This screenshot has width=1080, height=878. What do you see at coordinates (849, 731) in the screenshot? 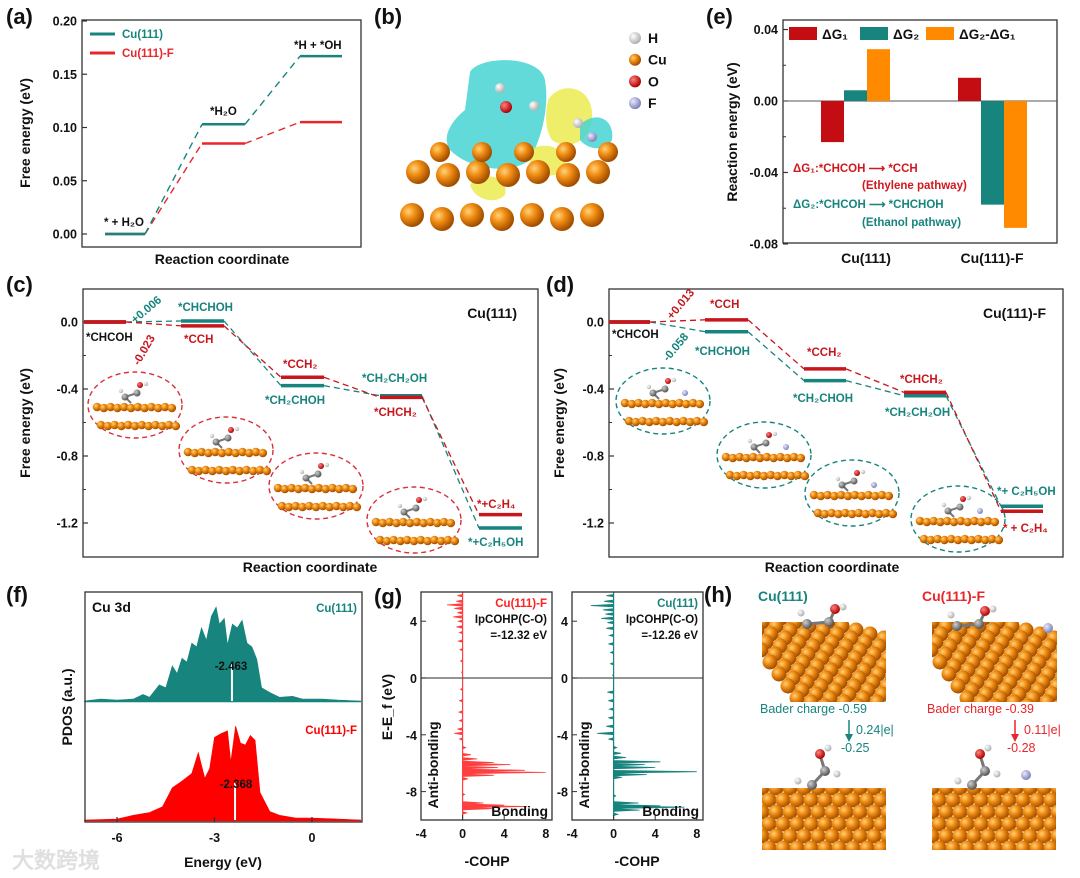
I see `arrow-down-icon` at bounding box center [849, 731].